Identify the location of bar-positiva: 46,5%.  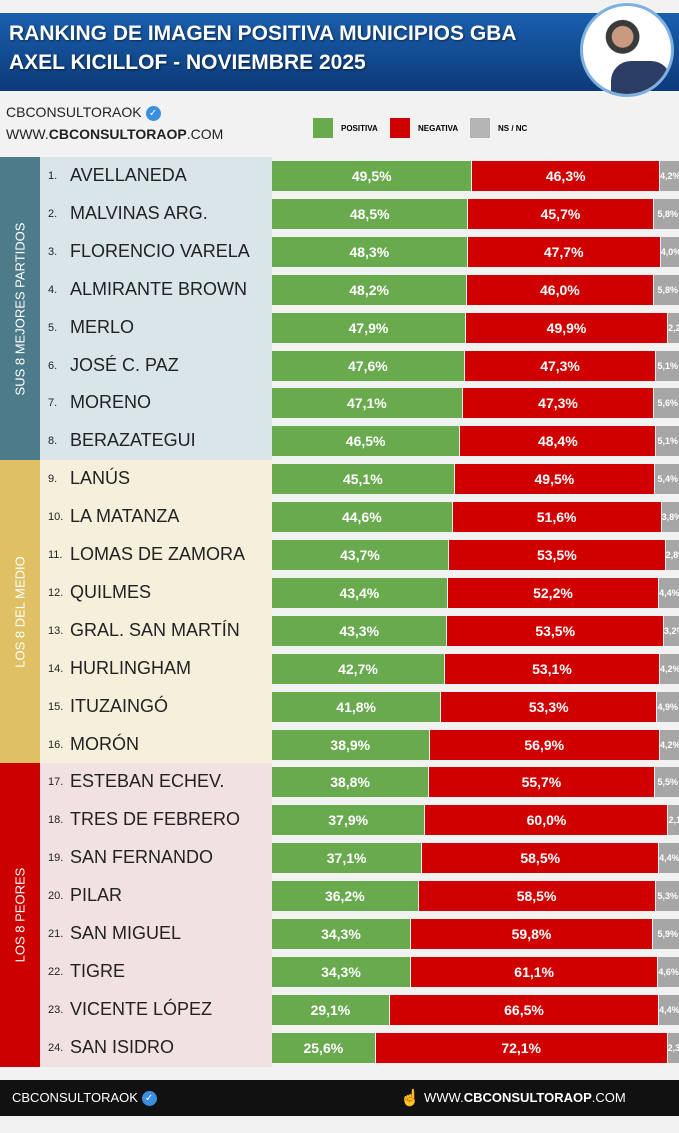
(366, 441).